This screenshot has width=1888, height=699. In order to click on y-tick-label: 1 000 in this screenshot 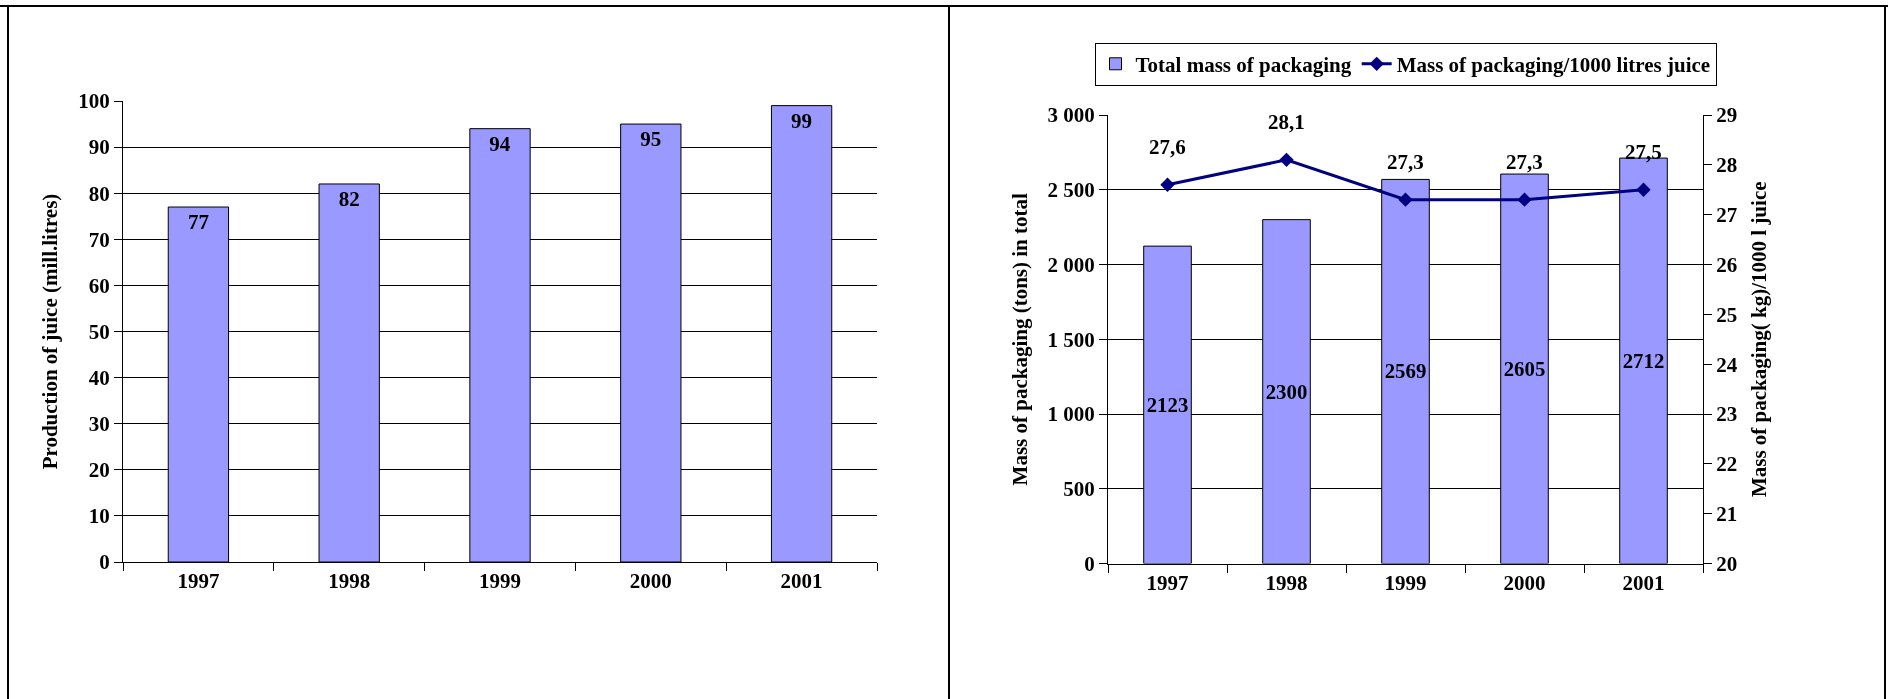, I will do `click(1071, 414)`.